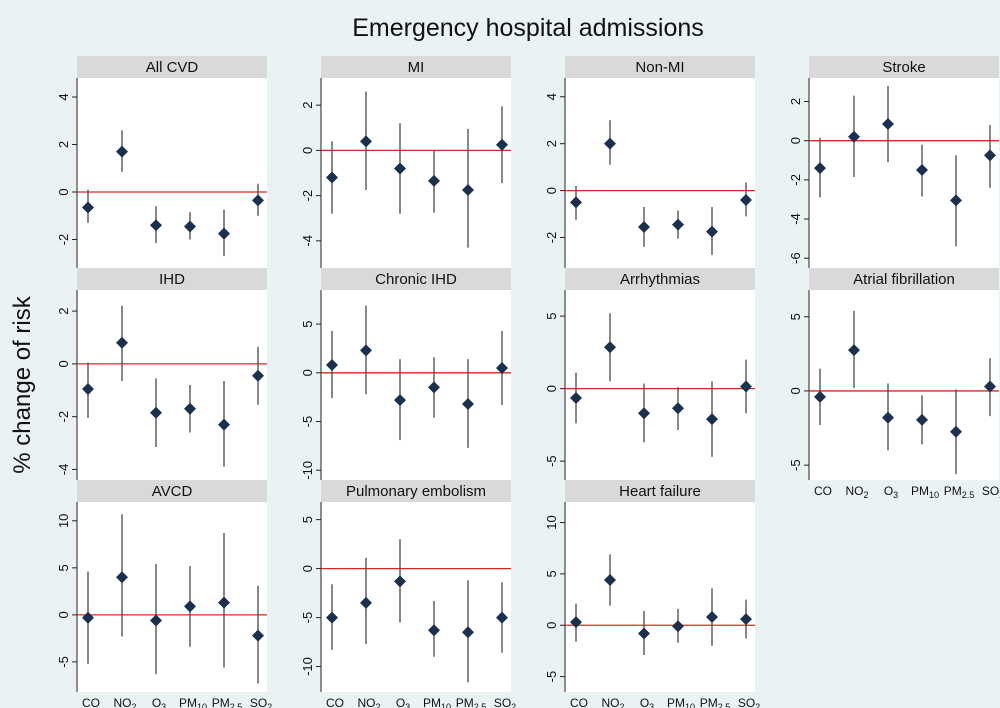 The width and height of the screenshot is (1000, 708). I want to click on panel-heart-failure-x-label-o3: O3, so click(647, 702).